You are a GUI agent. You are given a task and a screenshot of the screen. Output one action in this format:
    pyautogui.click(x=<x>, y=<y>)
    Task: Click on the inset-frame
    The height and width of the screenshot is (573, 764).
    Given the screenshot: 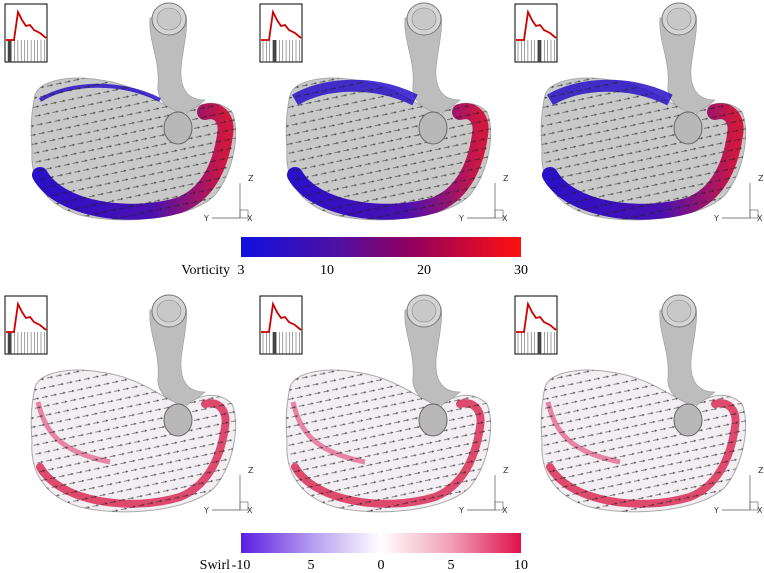 What is the action you would take?
    pyautogui.click(x=26, y=325)
    